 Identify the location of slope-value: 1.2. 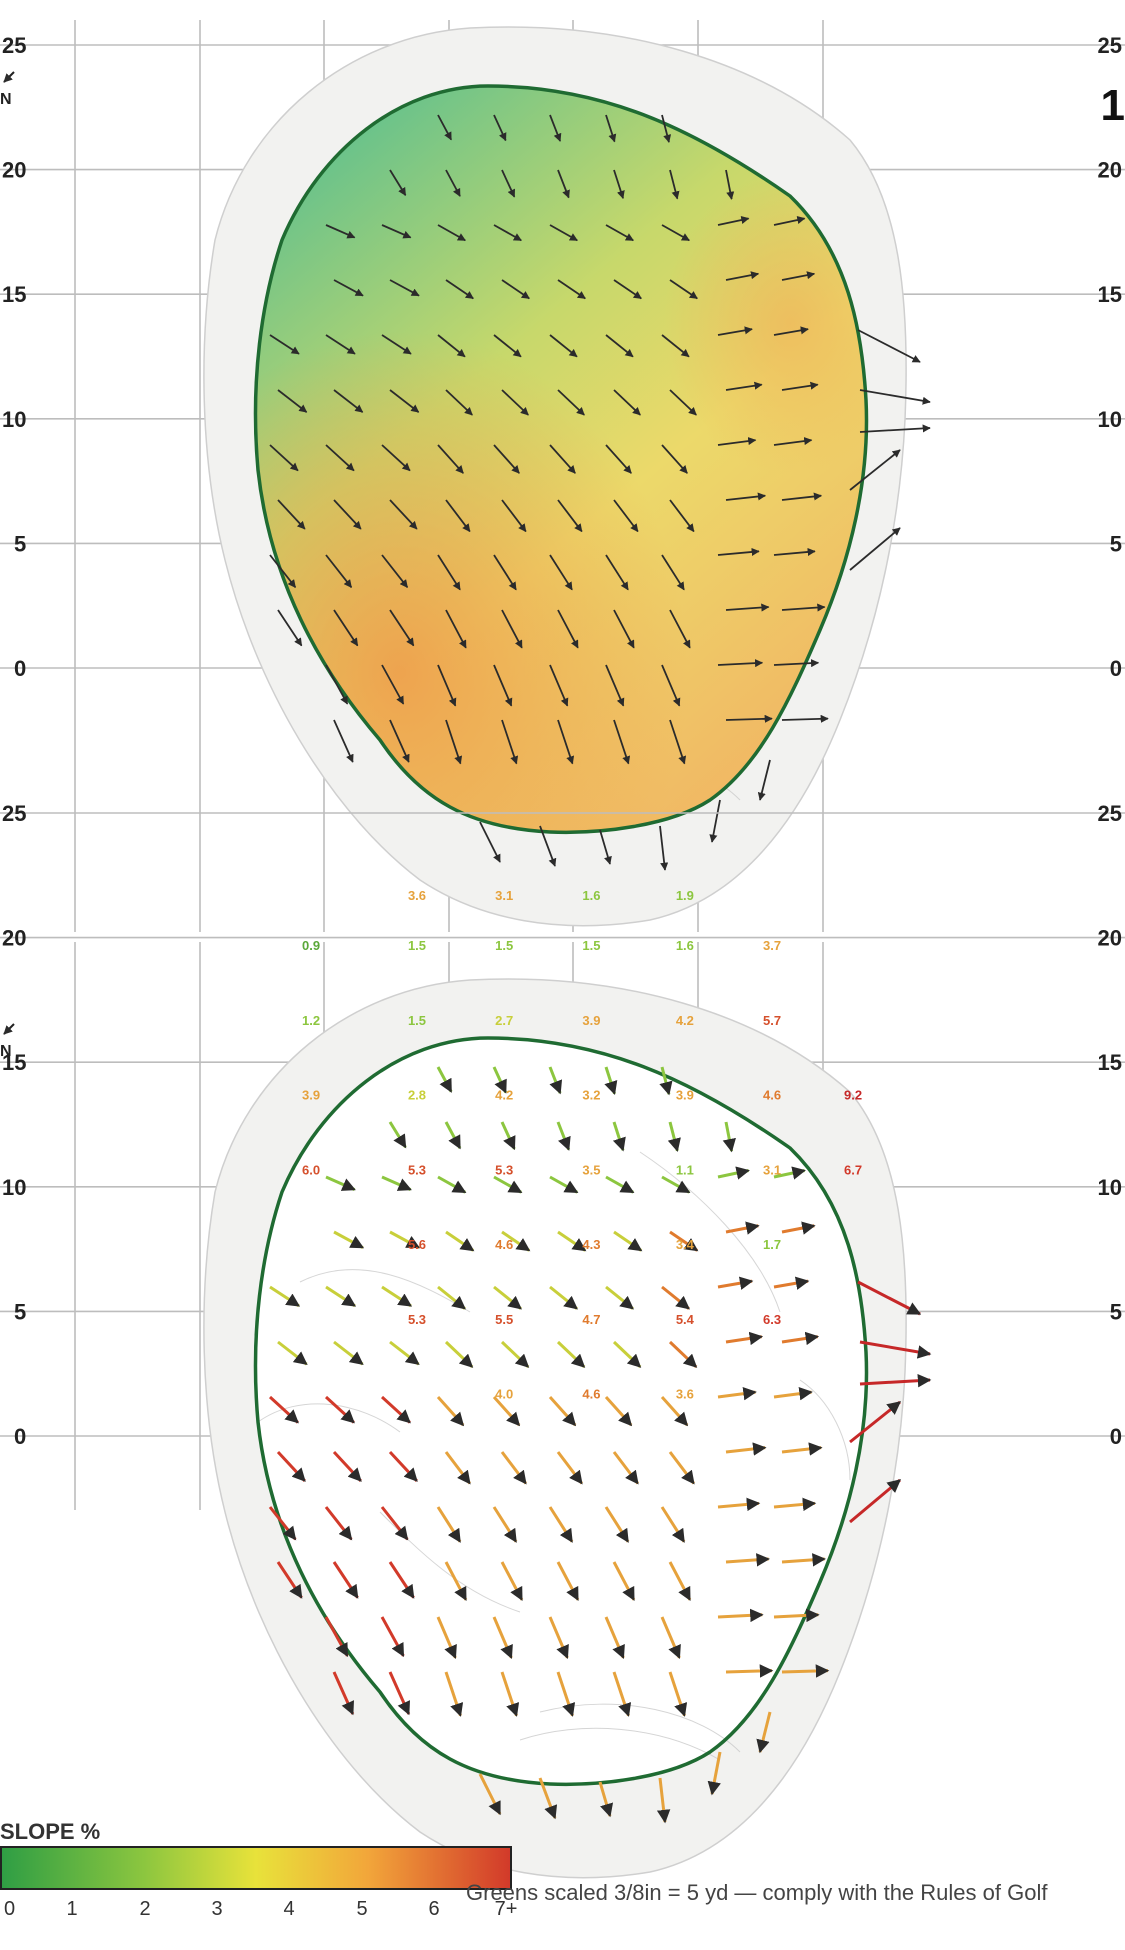
(311, 1020).